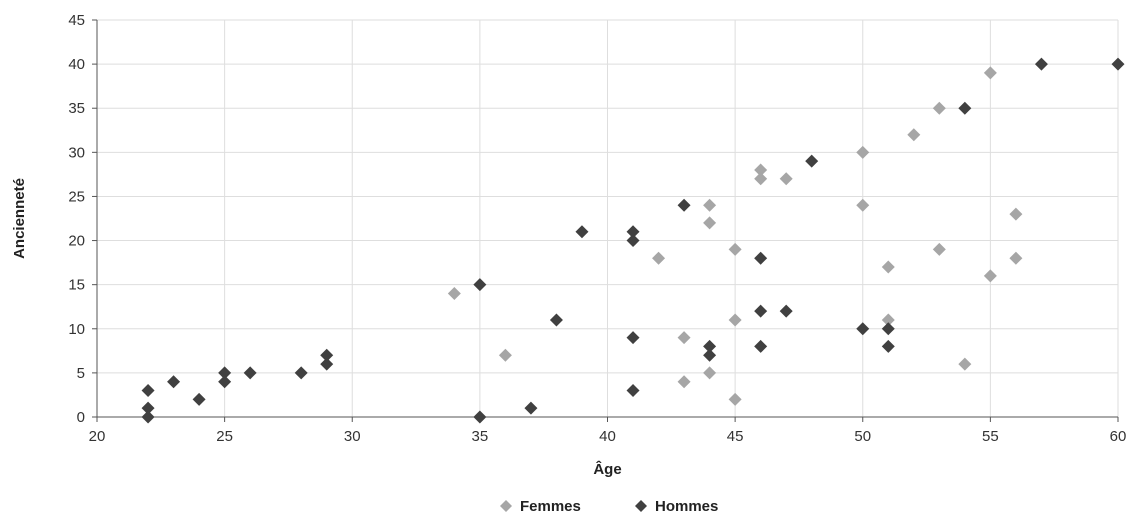  I want to click on x-tick-label: 30, so click(352, 436).